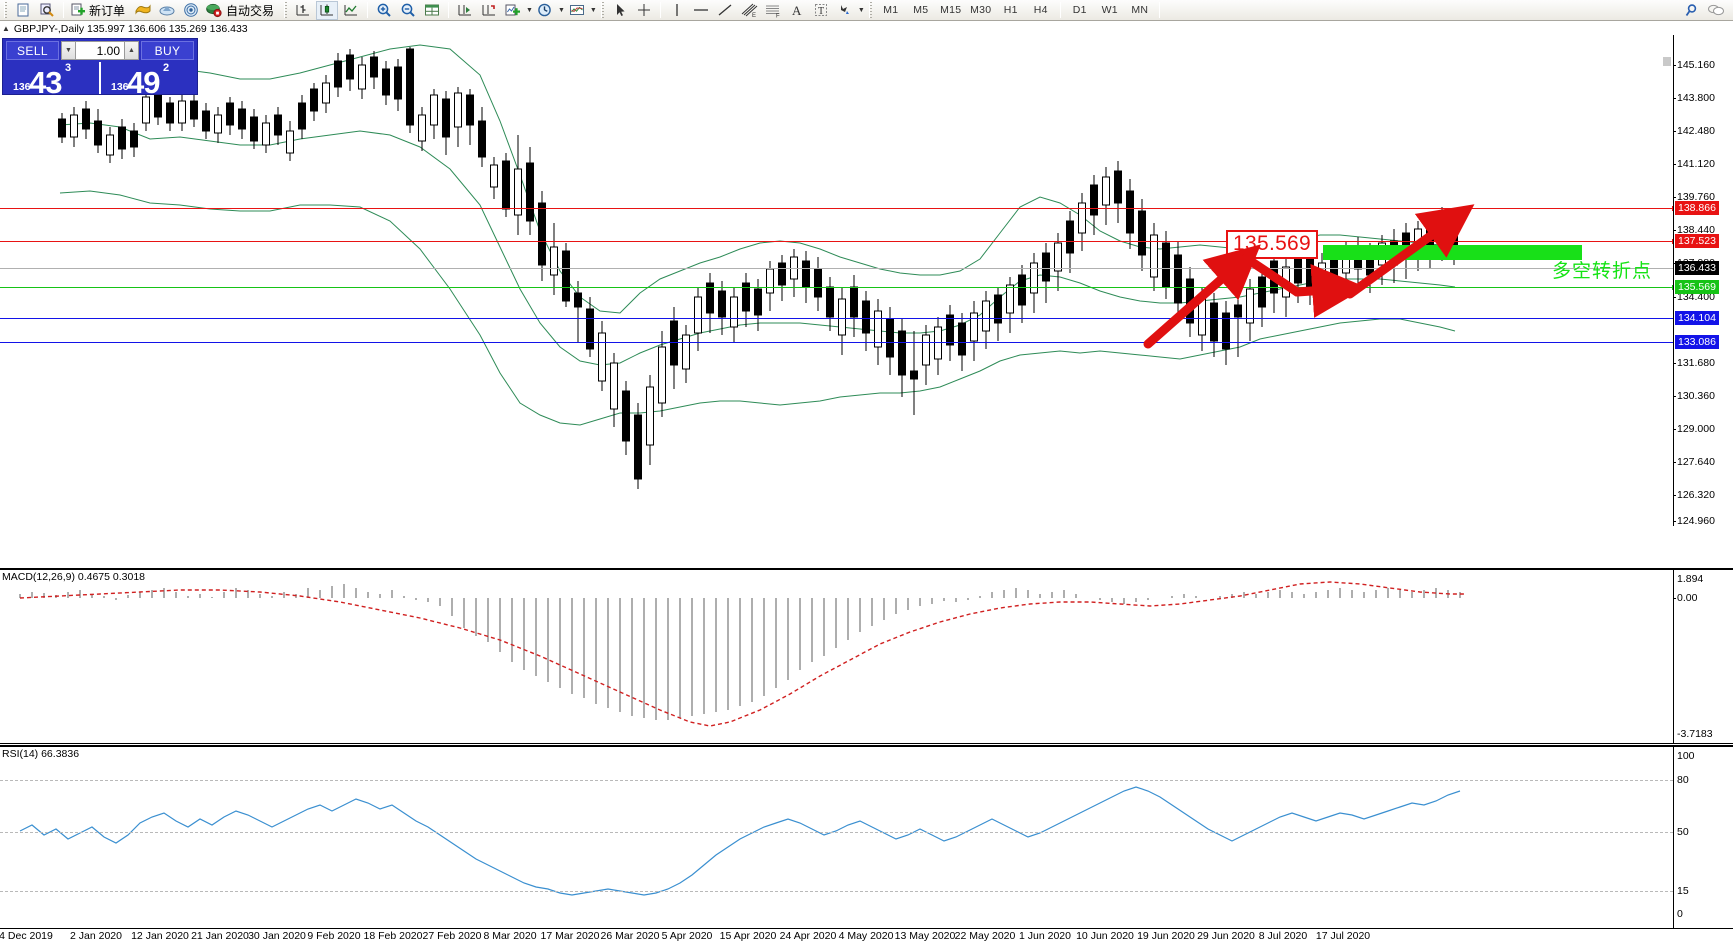  What do you see at coordinates (384, 10) in the screenshot?
I see `zoom-in-icon` at bounding box center [384, 10].